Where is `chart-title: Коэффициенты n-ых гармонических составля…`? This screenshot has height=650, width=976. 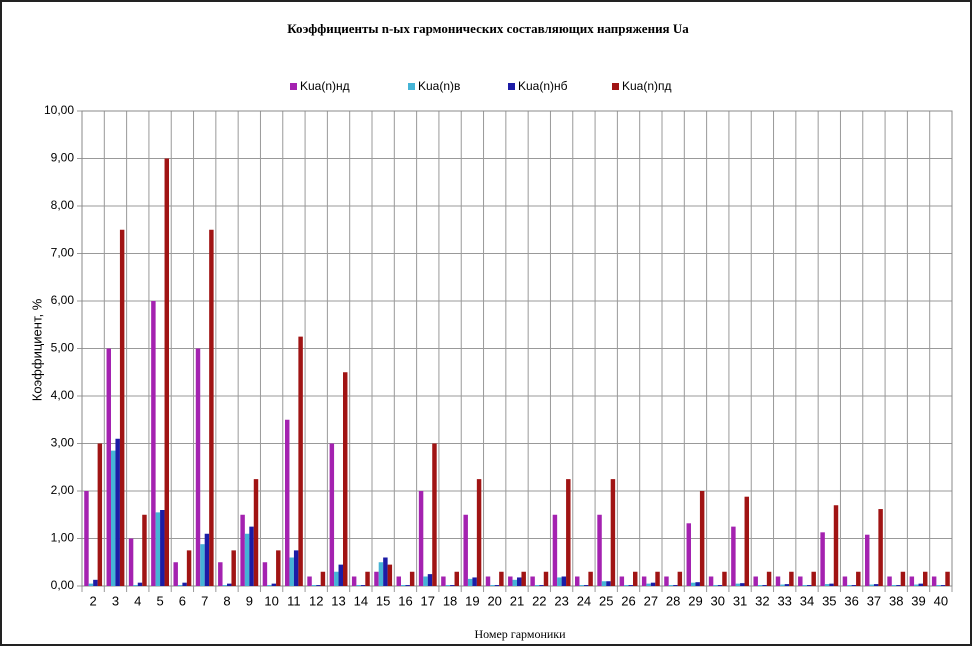
chart-title: Коэффициенты n-ых гармонических составля… is located at coordinates (488, 28).